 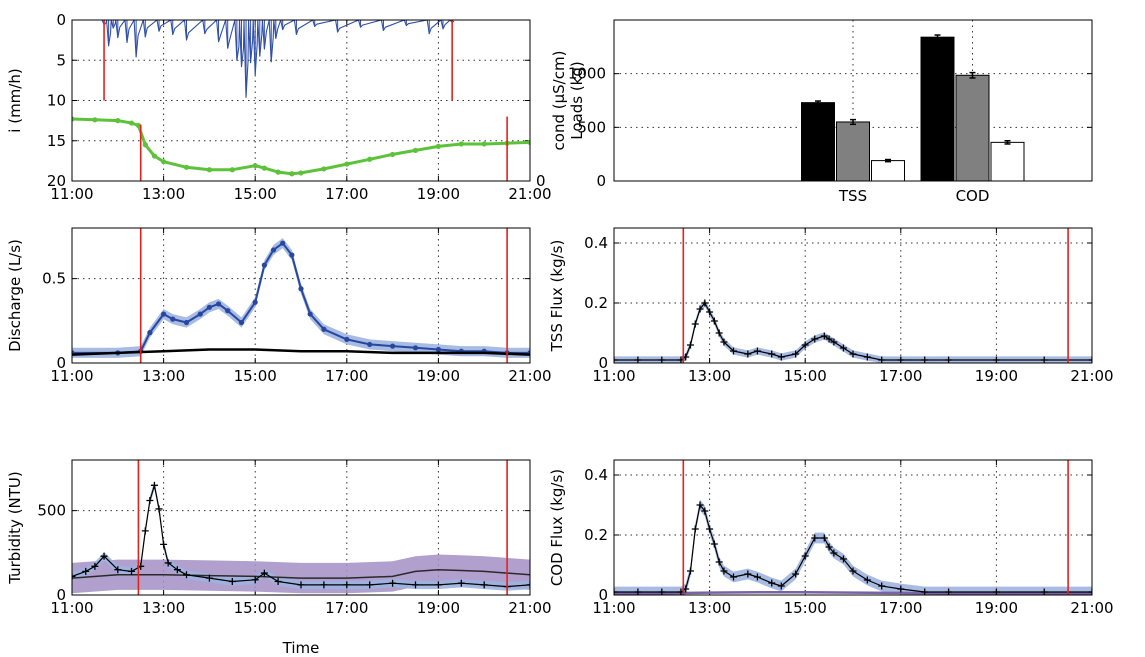 What do you see at coordinates (591, 127) in the screenshot?
I see `y-tick-label: 500` at bounding box center [591, 127].